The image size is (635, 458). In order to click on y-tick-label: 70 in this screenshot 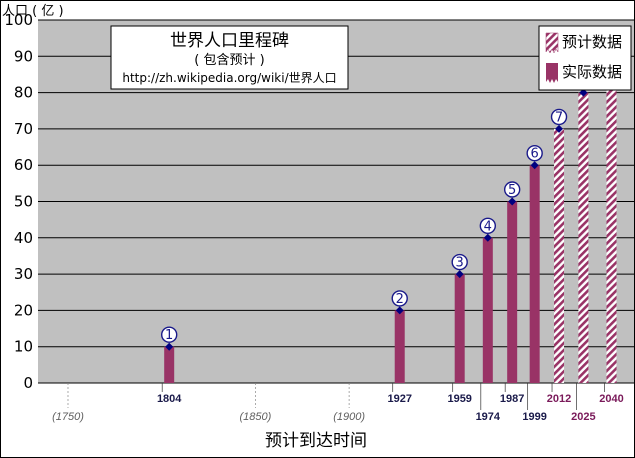, I will do `click(23, 129)`.